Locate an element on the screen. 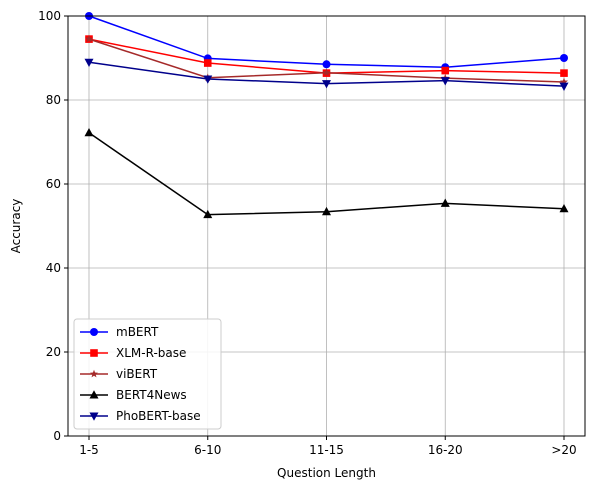  legend-item: PhoBERT-base is located at coordinates (140, 416).